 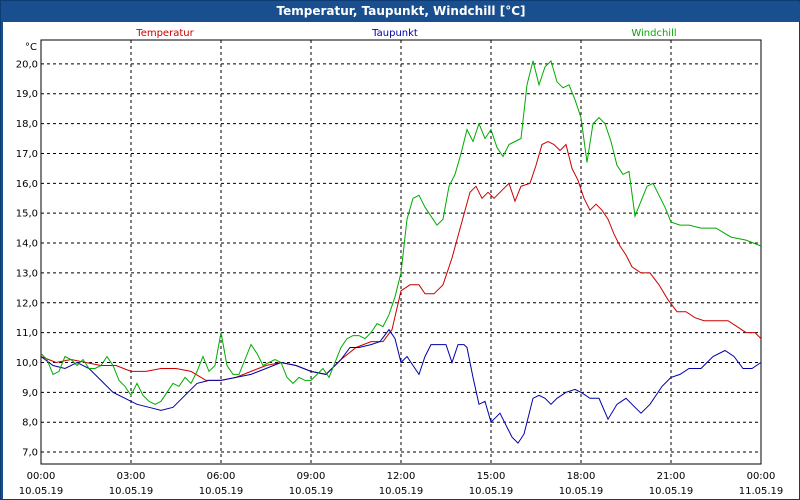 I want to click on y-tick-label: 14,0, so click(x=27, y=244).